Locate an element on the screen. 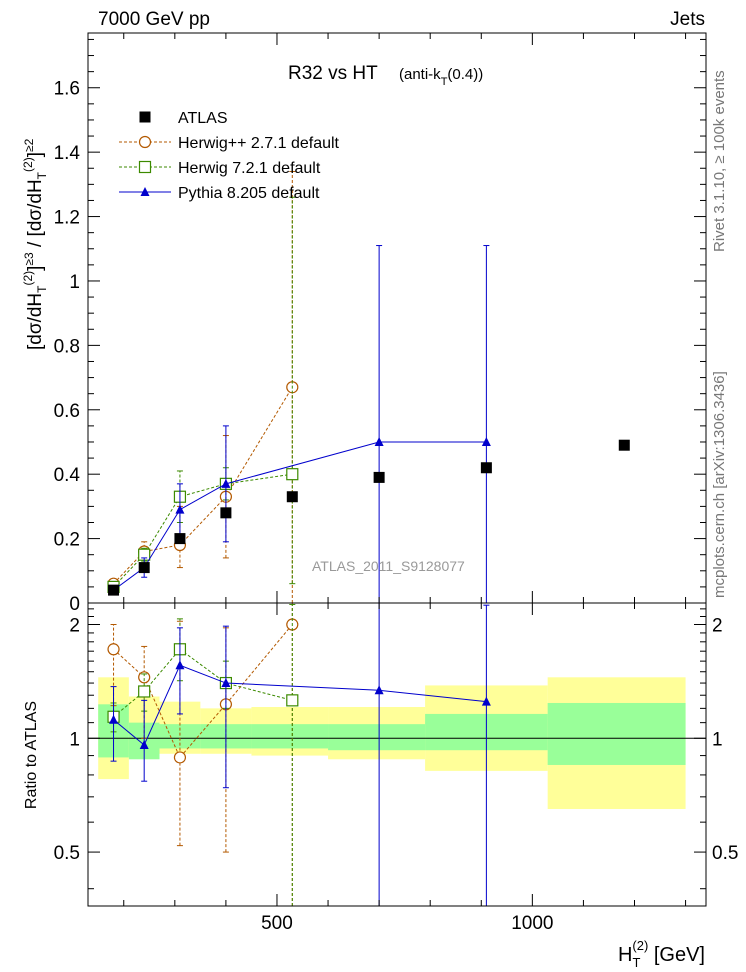  chart-title: R32 vs HT is located at coordinates (333, 73).